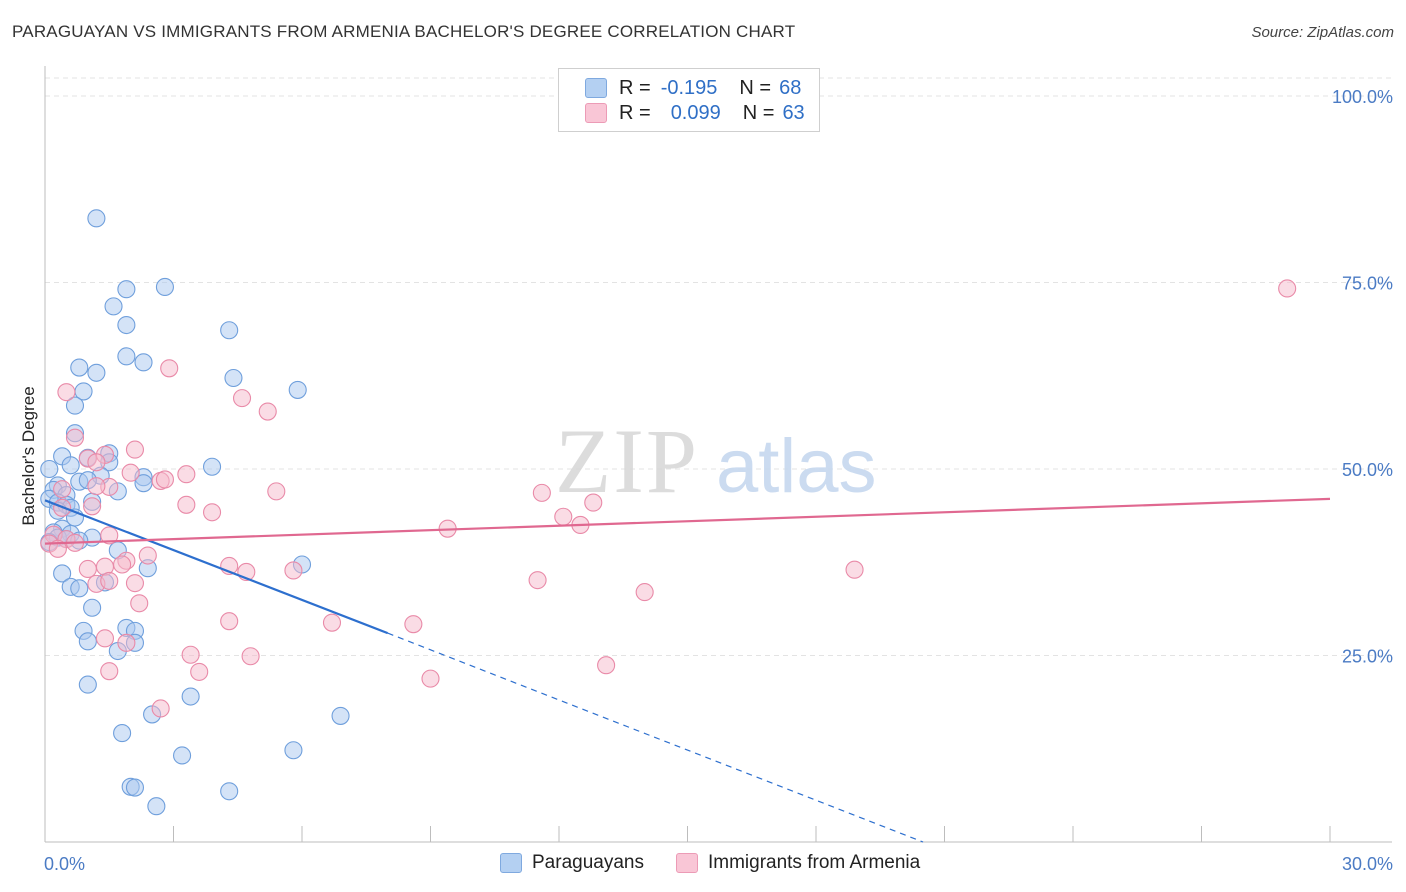 This screenshot has height=892, width=1406. I want to click on legend-n-value: 63, so click(793, 112).